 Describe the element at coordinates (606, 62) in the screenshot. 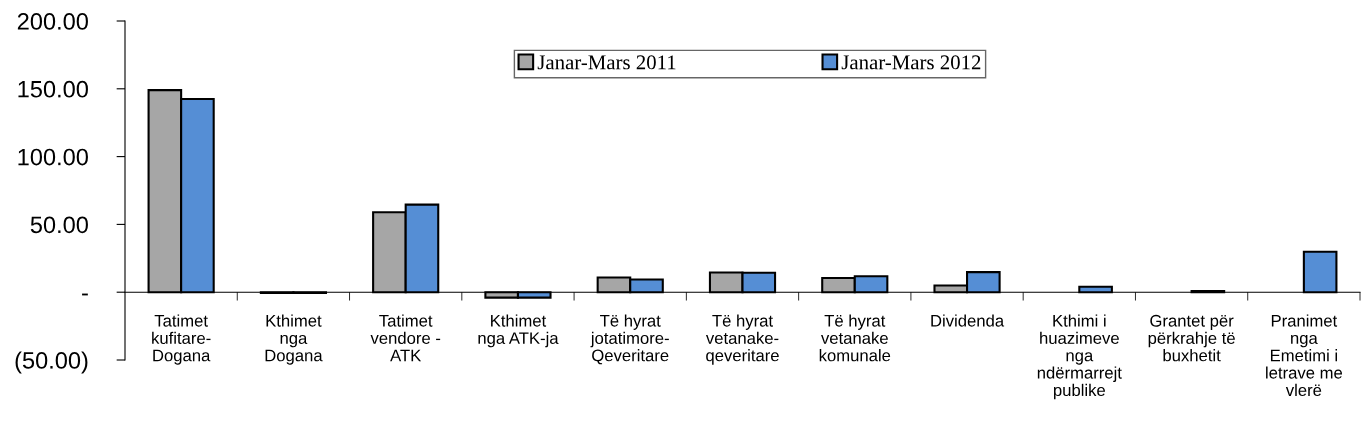

I see `legend-label: Janar-Mars 2011` at that location.